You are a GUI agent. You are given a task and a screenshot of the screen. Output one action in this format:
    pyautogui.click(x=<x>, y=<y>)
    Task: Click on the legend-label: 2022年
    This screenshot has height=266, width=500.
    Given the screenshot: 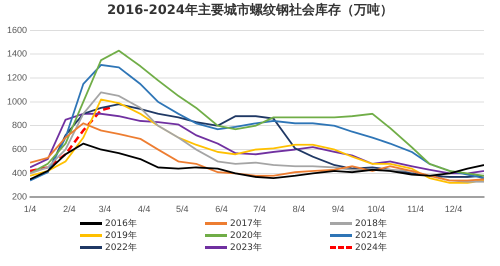 What is the action you would take?
    pyautogui.click(x=121, y=248)
    